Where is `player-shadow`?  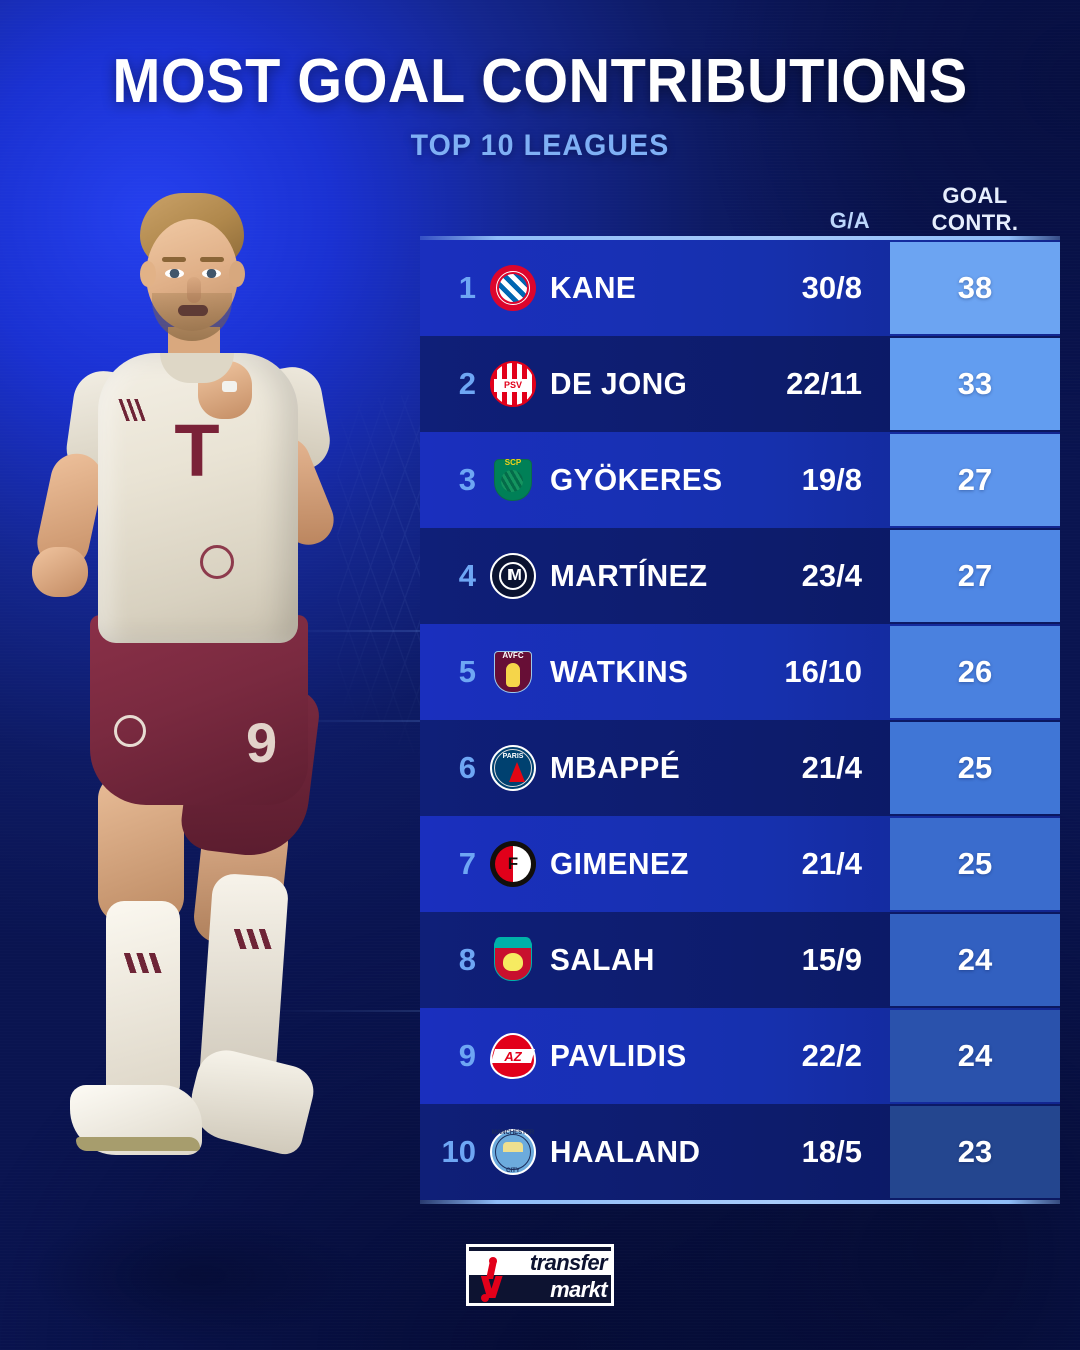
player-shadow is located at coordinates (195, 1275).